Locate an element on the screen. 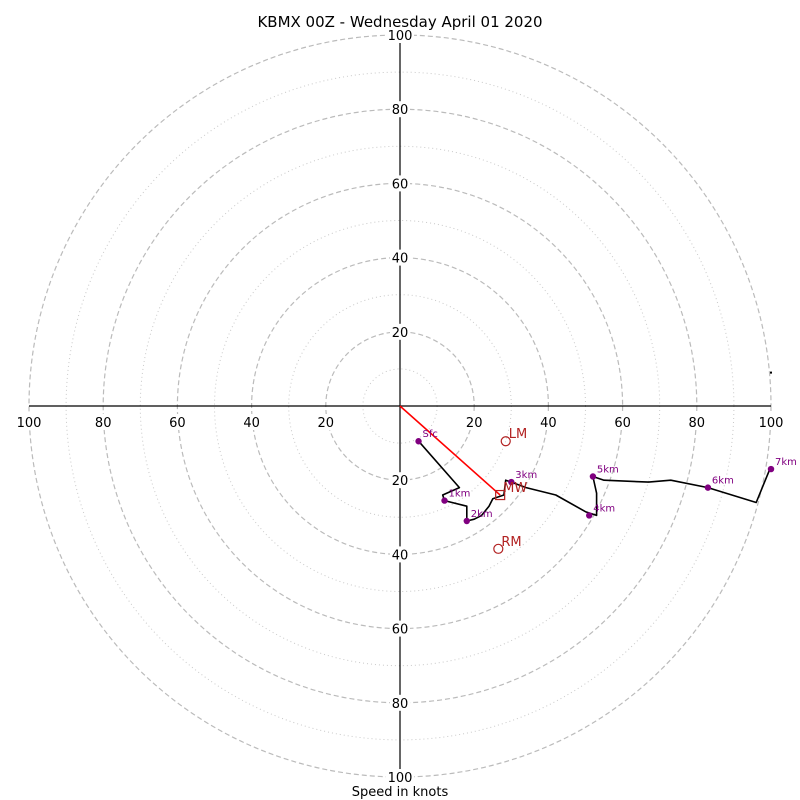 The height and width of the screenshot is (800, 800). height-marker-label: 3km is located at coordinates (526, 475).